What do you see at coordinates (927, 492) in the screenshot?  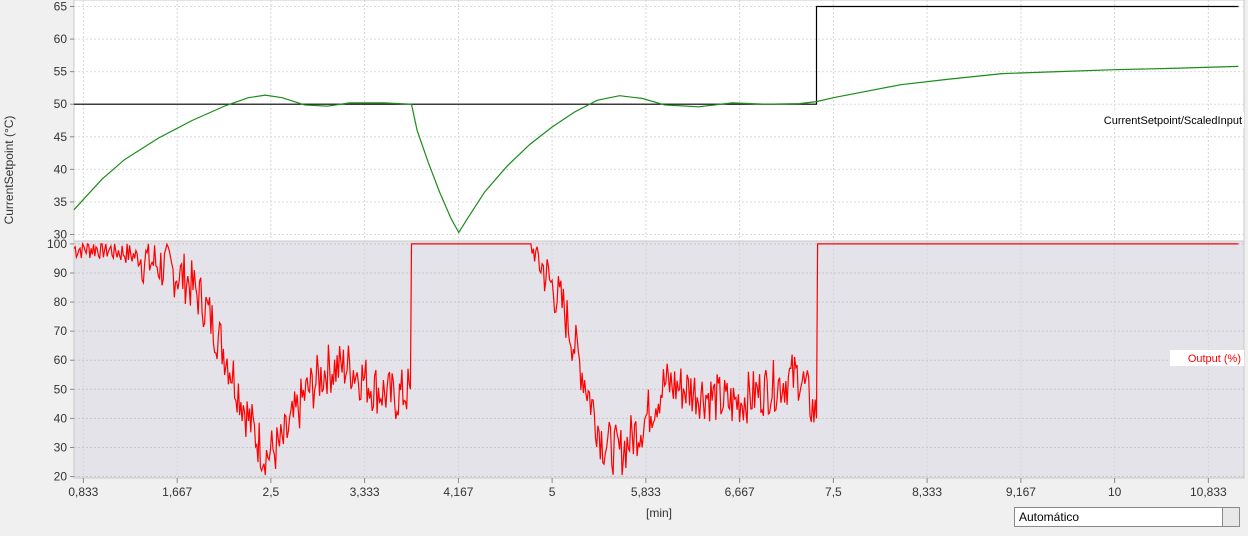 I see `x-tick-label: 8,333` at bounding box center [927, 492].